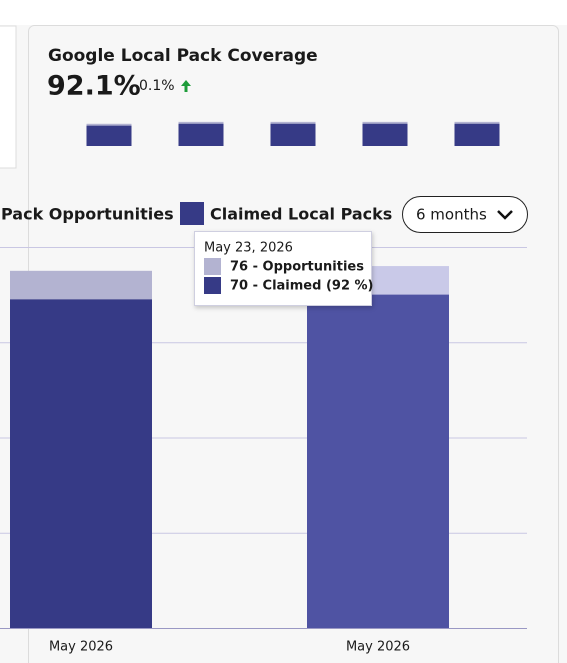 The image size is (567, 663). What do you see at coordinates (505, 215) in the screenshot?
I see `chevron` at bounding box center [505, 215].